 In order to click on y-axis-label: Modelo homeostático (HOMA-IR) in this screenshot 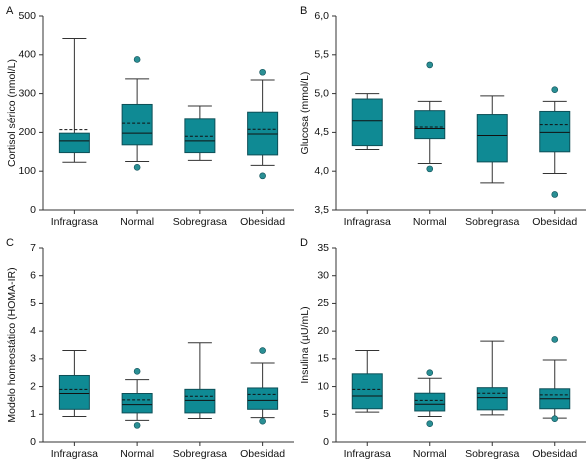, I will do `click(12, 344)`.